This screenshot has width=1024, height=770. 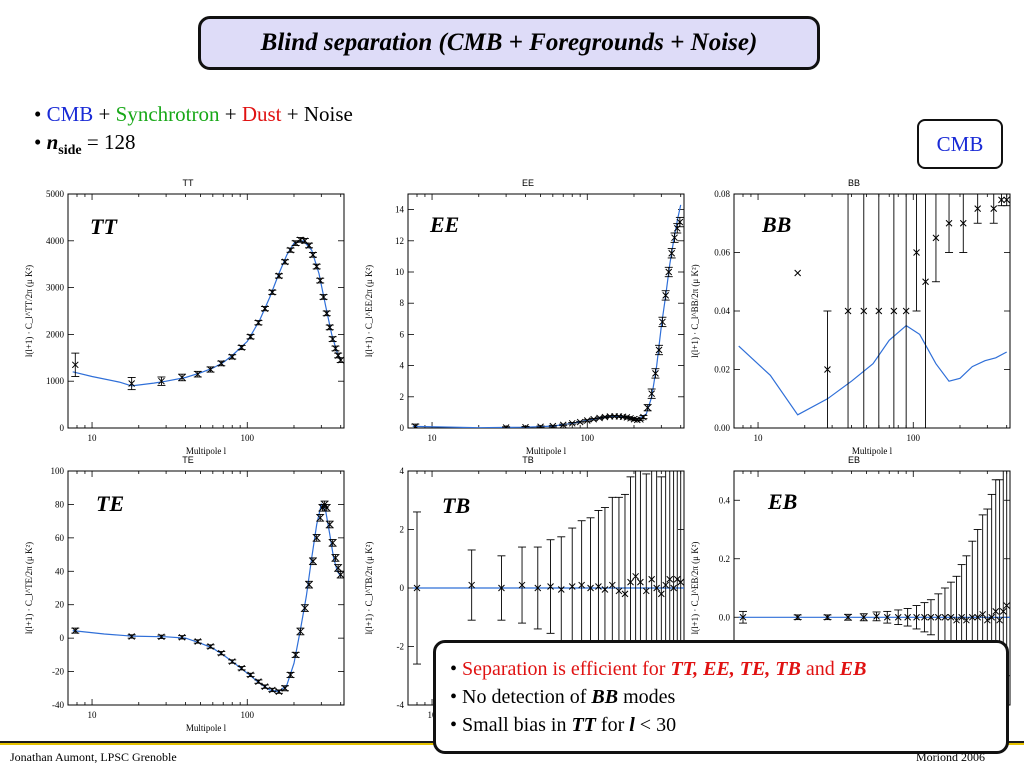 What do you see at coordinates (402, 471) in the screenshot?
I see `tb-y-tick-label: 4` at bounding box center [402, 471].